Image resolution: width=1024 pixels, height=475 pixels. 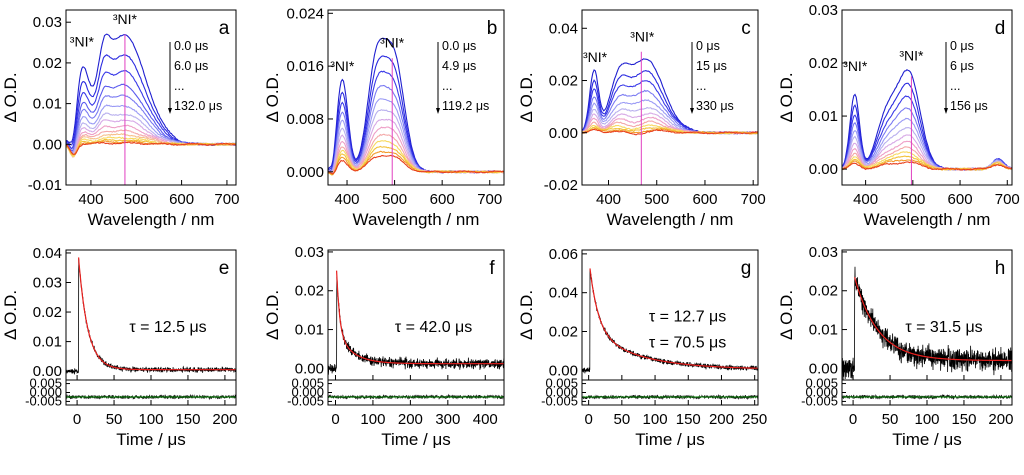 What do you see at coordinates (305, 400) in the screenshot?
I see `residual-y-tick-label-f-0: -0.005` at bounding box center [305, 400].